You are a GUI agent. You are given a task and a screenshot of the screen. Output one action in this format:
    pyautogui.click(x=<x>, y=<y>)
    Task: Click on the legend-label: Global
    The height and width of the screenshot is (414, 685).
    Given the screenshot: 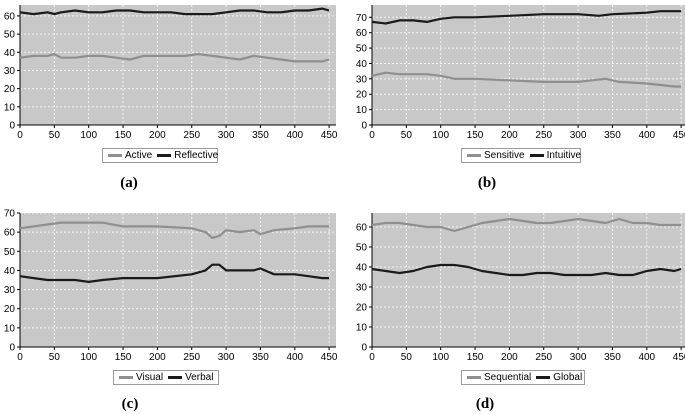 What is the action you would take?
    pyautogui.click(x=568, y=377)
    